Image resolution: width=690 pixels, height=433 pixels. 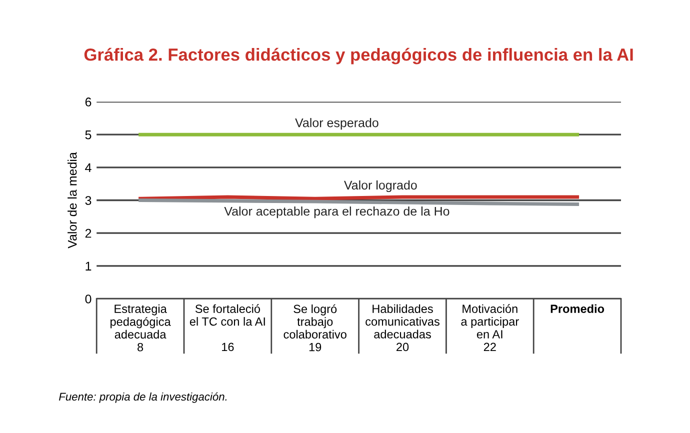 What do you see at coordinates (89, 266) in the screenshot?
I see `y-tick-label: 1` at bounding box center [89, 266].